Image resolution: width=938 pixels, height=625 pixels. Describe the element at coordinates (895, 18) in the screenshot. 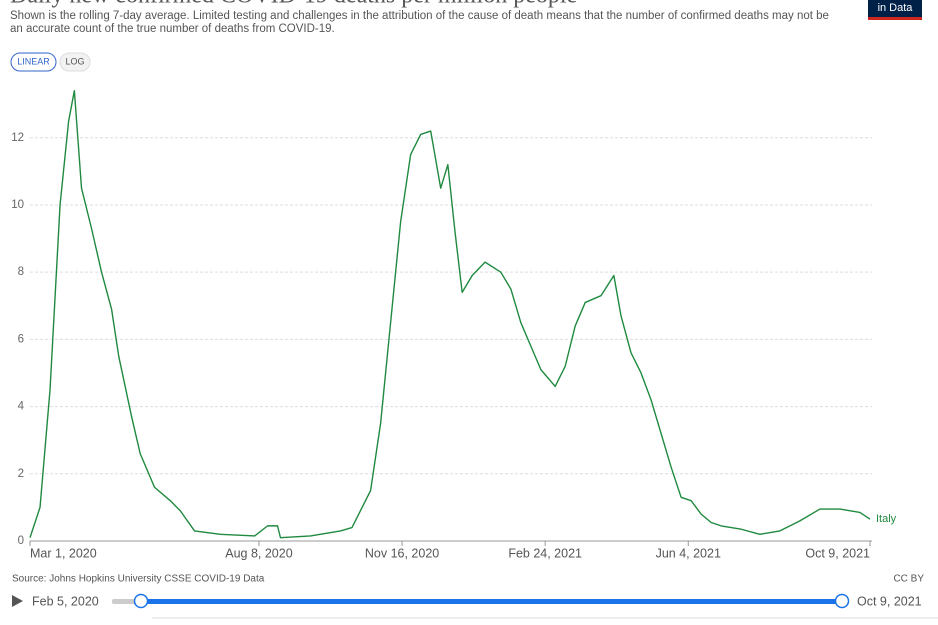

I see `logo-underline` at that location.